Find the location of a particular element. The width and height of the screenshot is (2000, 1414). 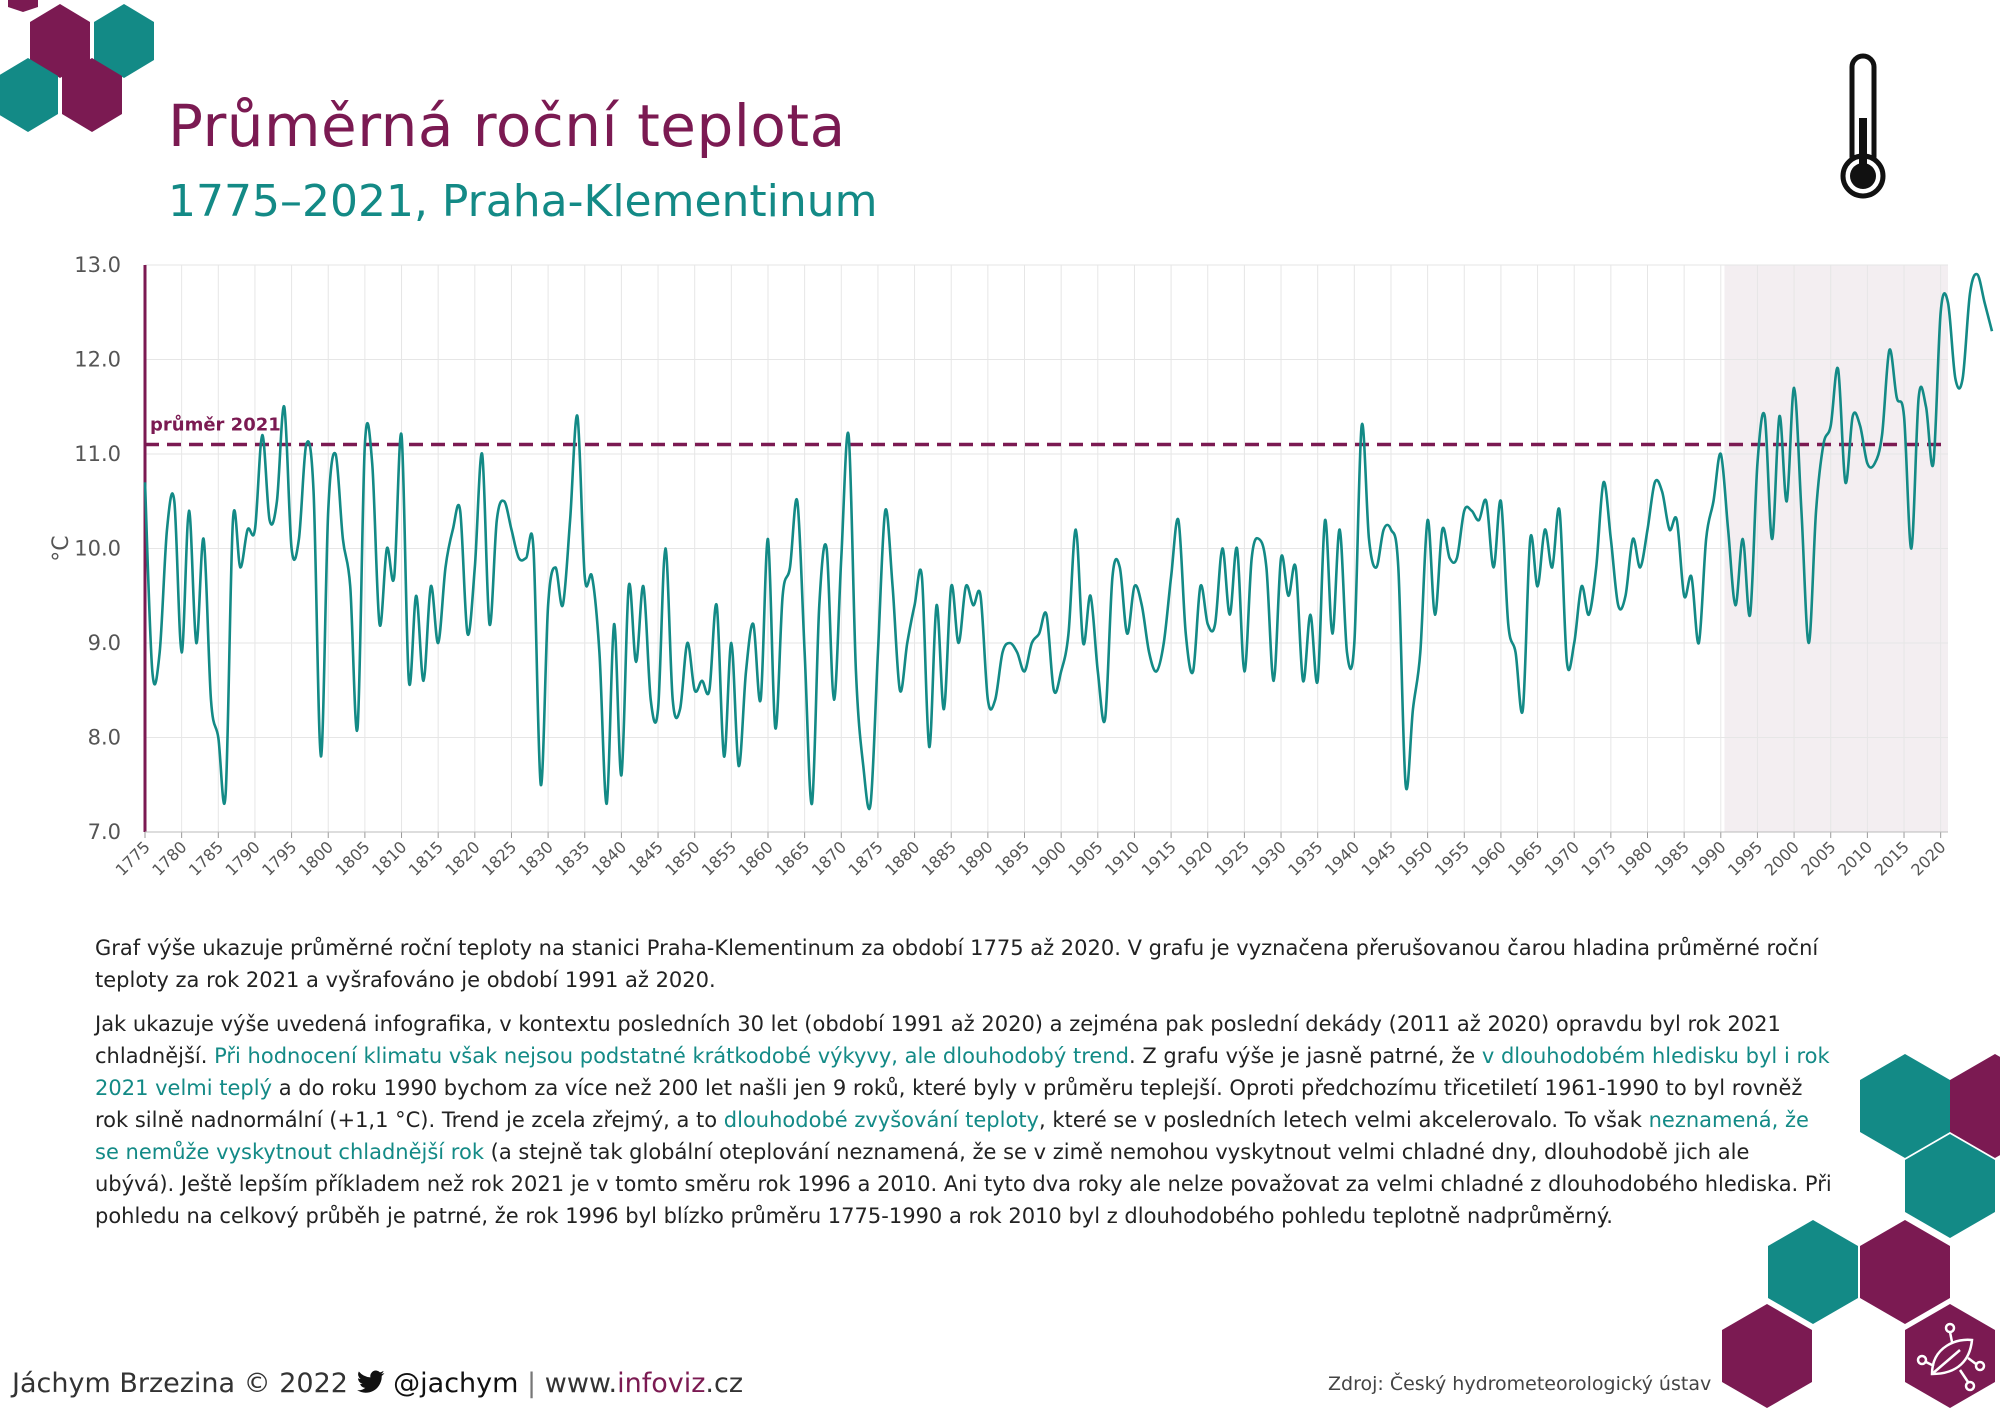

x-tick-label: 1850 is located at coordinates (682, 858).